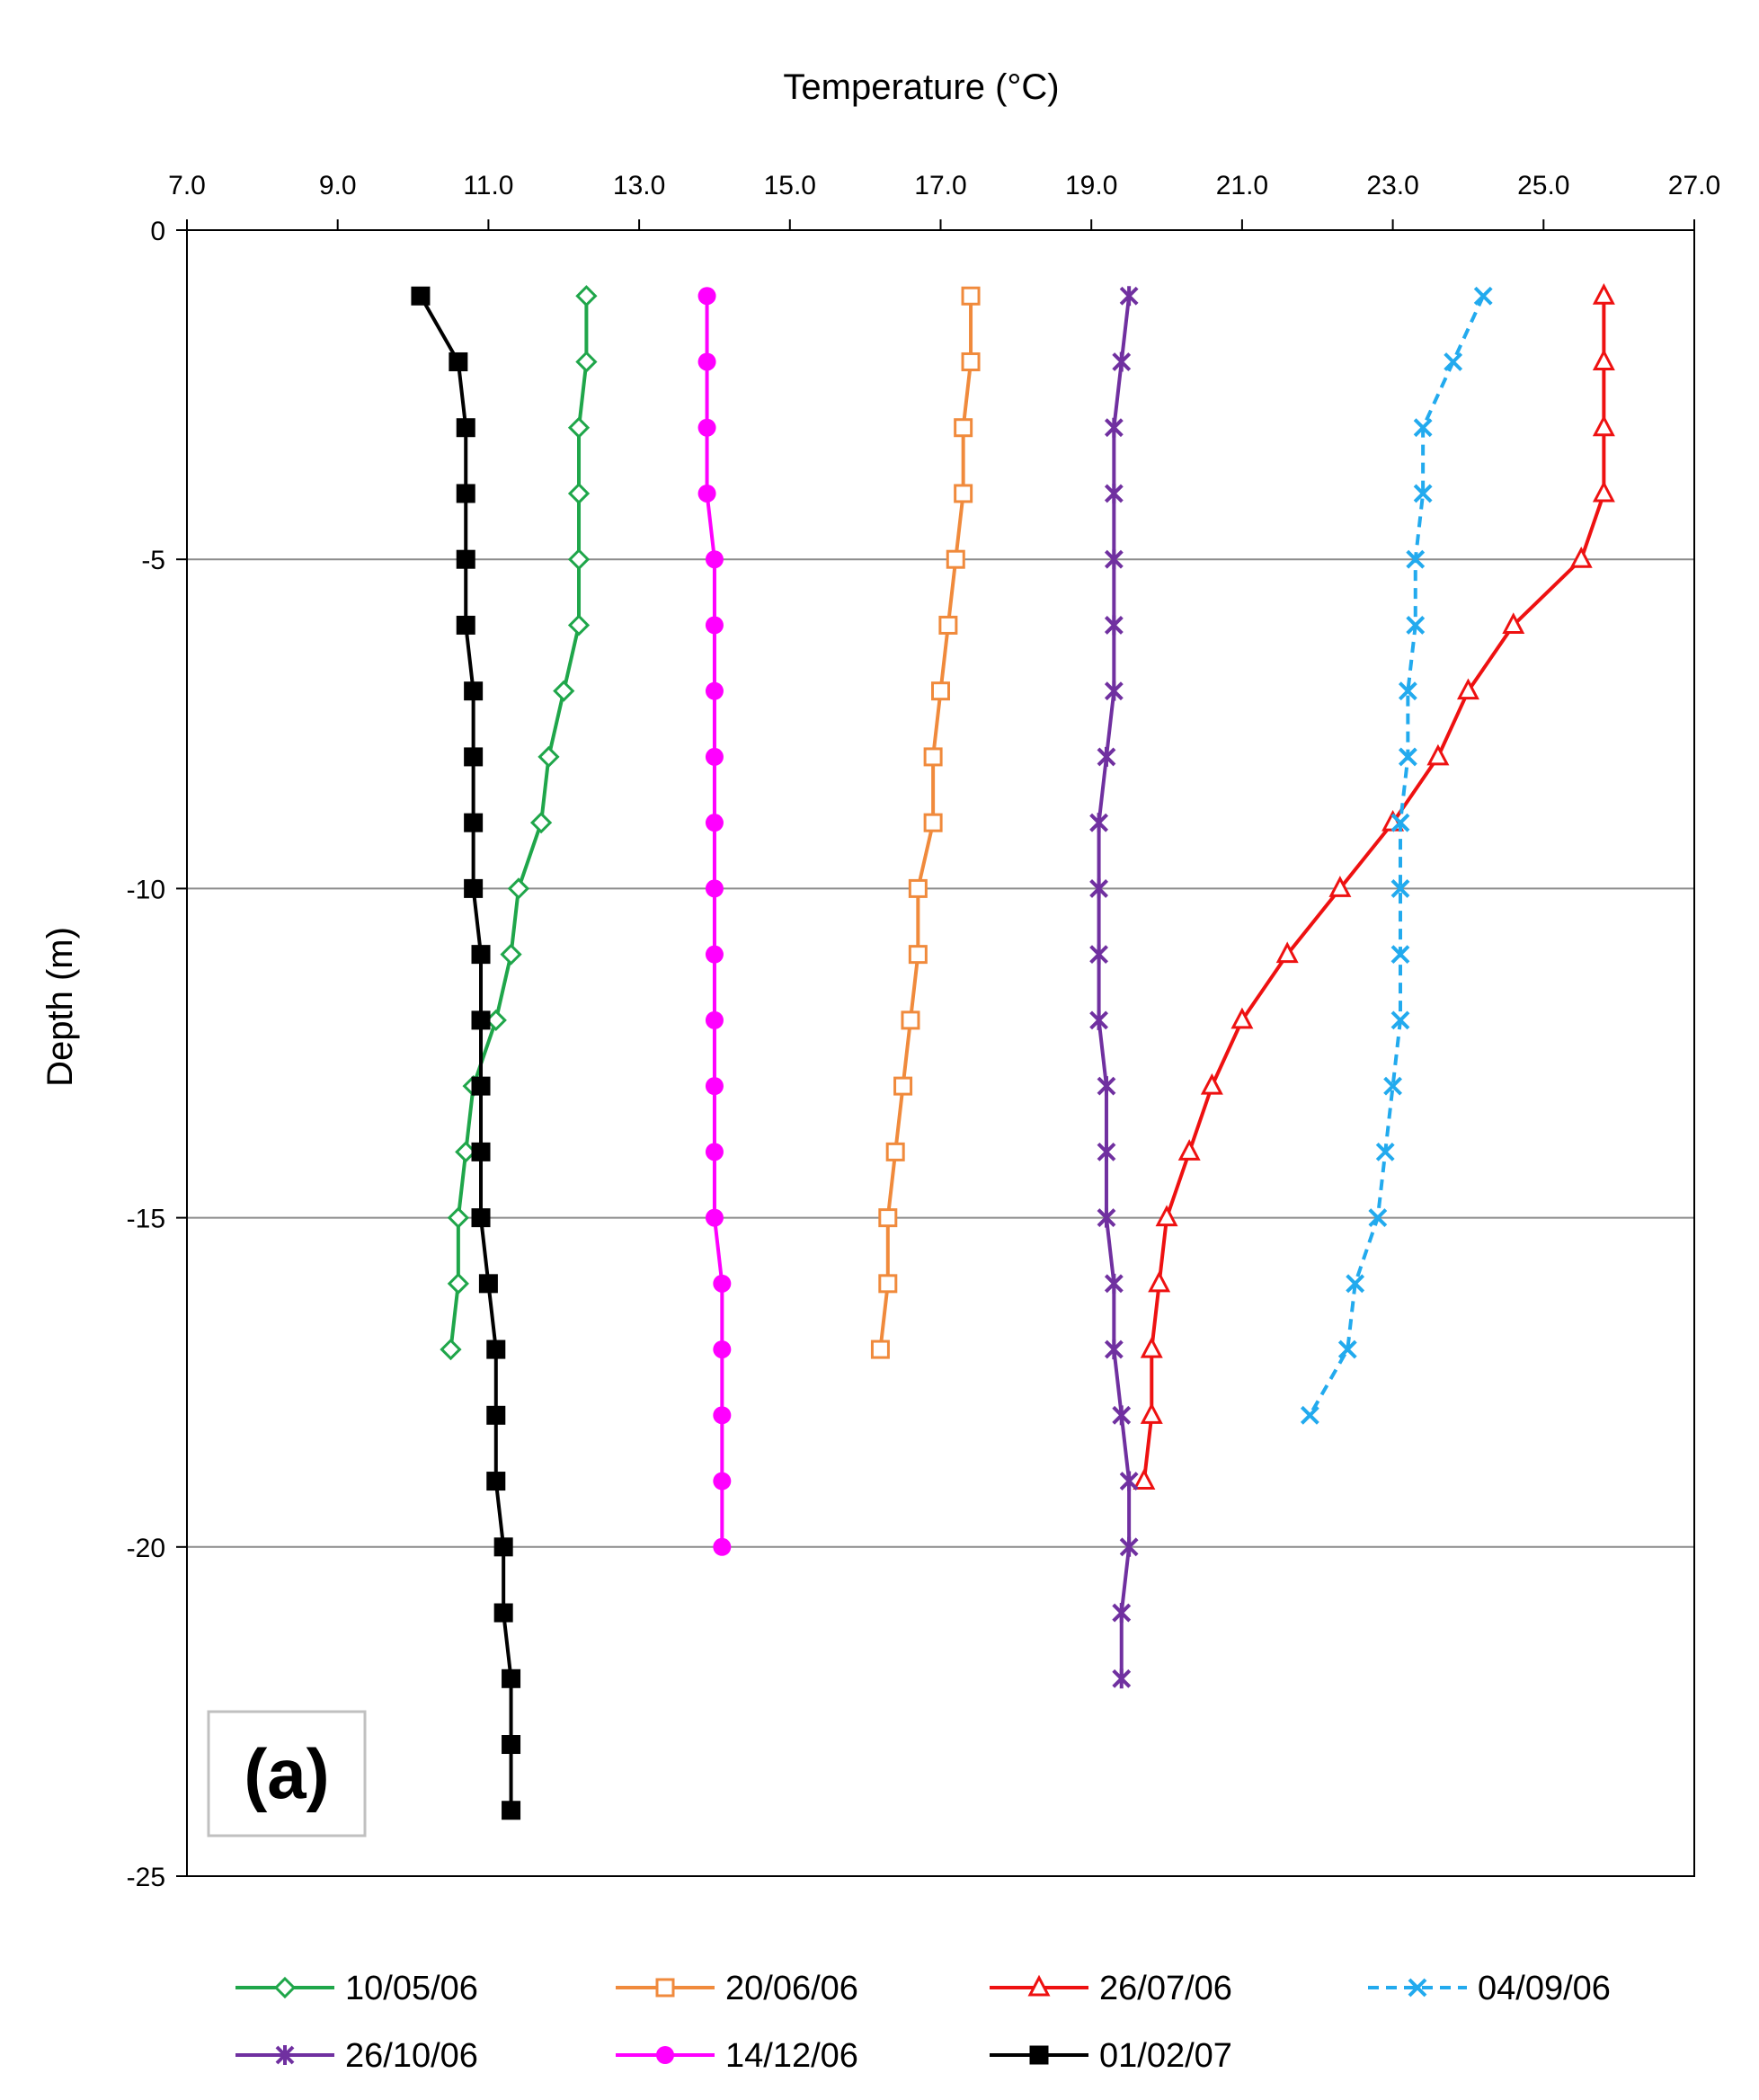 Image resolution: width=1759 pixels, height=2100 pixels. Describe the element at coordinates (1111, 1989) in the screenshot. I see `legend-item: 26/07/06` at that location.